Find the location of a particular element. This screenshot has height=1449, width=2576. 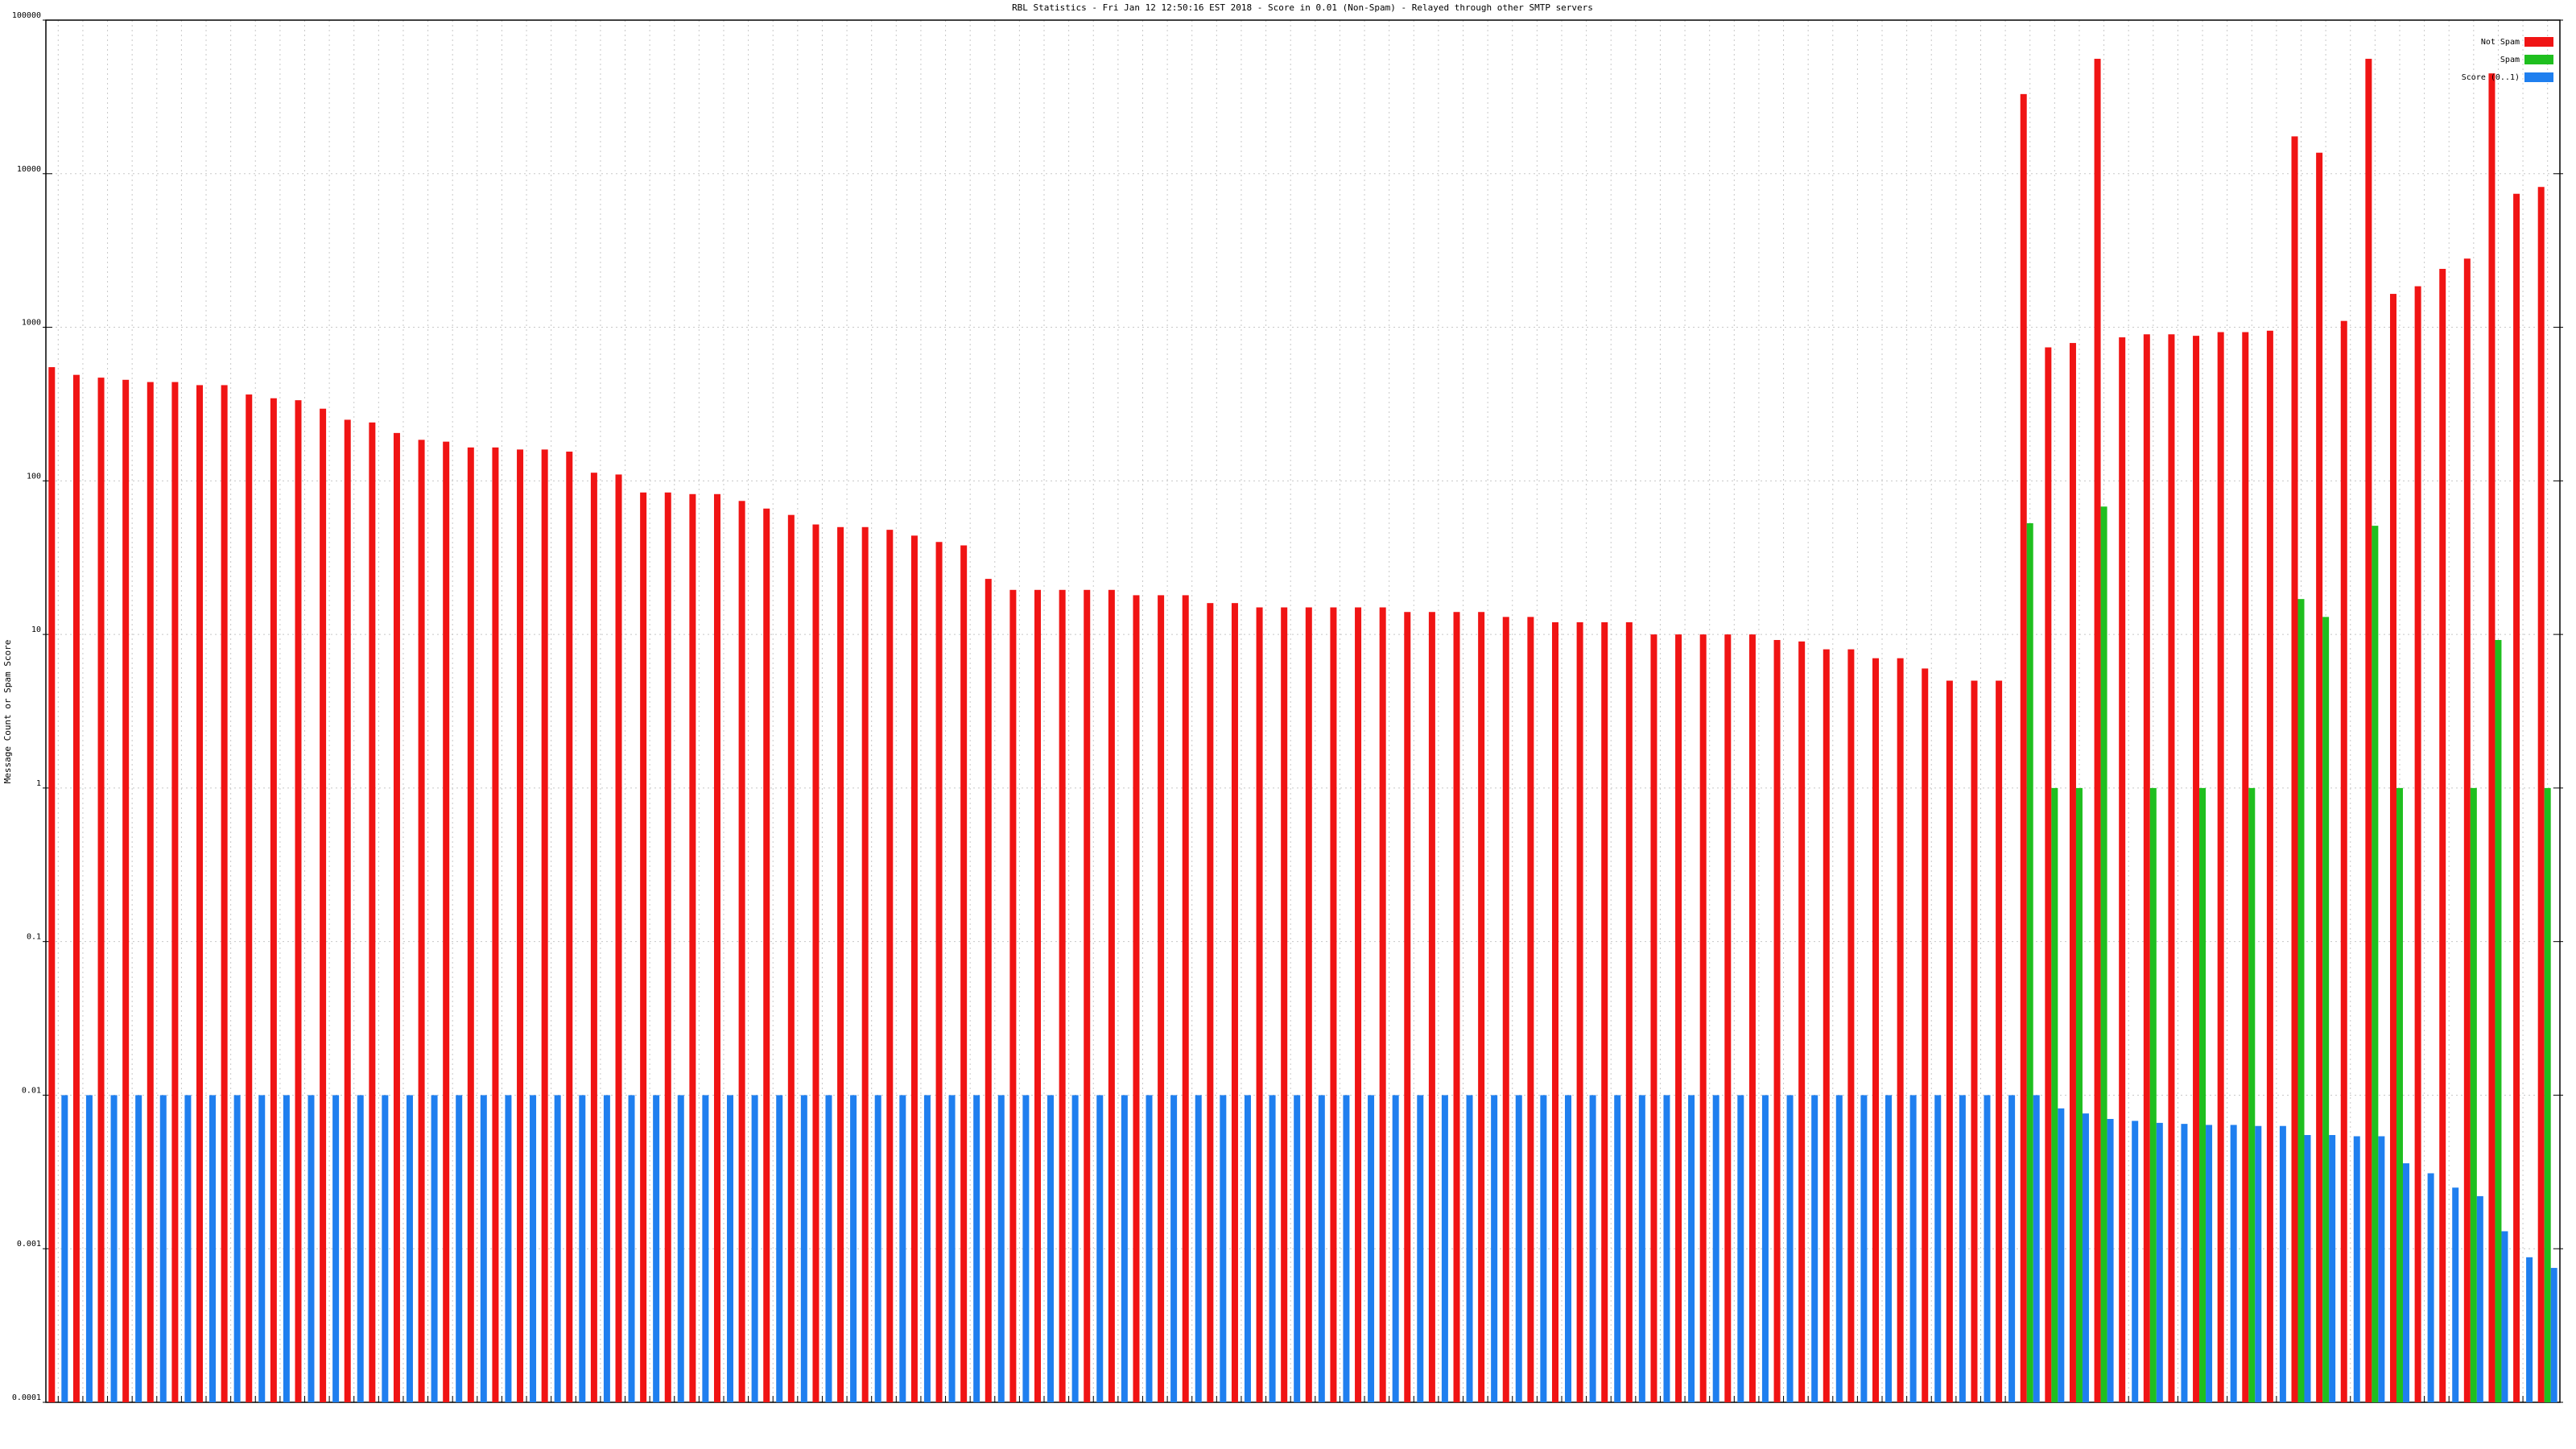

legend-label: Spam is located at coordinates (2510, 60).